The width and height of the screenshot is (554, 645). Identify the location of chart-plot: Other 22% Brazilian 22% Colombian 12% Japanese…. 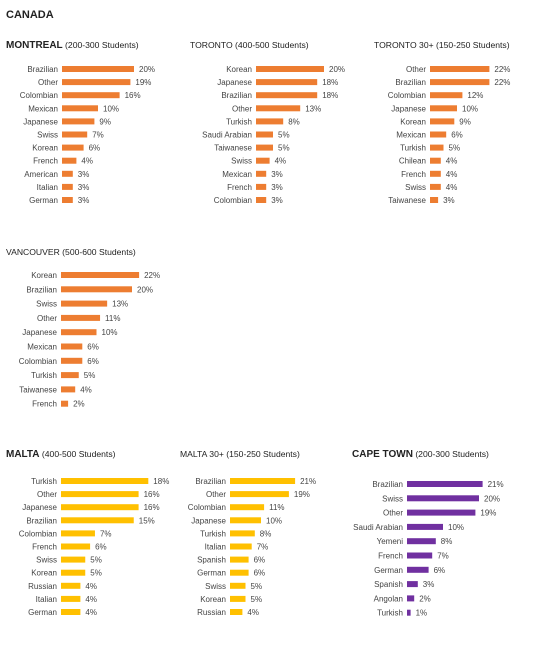
(449, 135).